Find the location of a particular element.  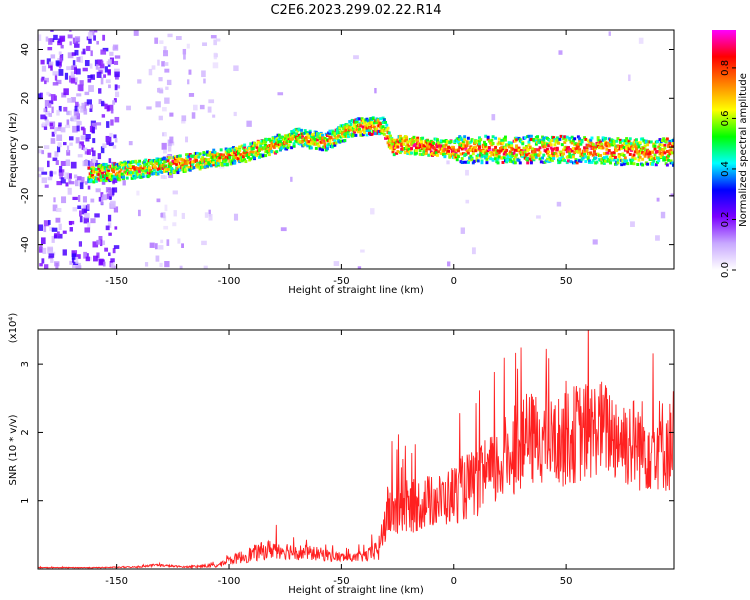

y-tick-label: 40 is located at coordinates (25, 49).